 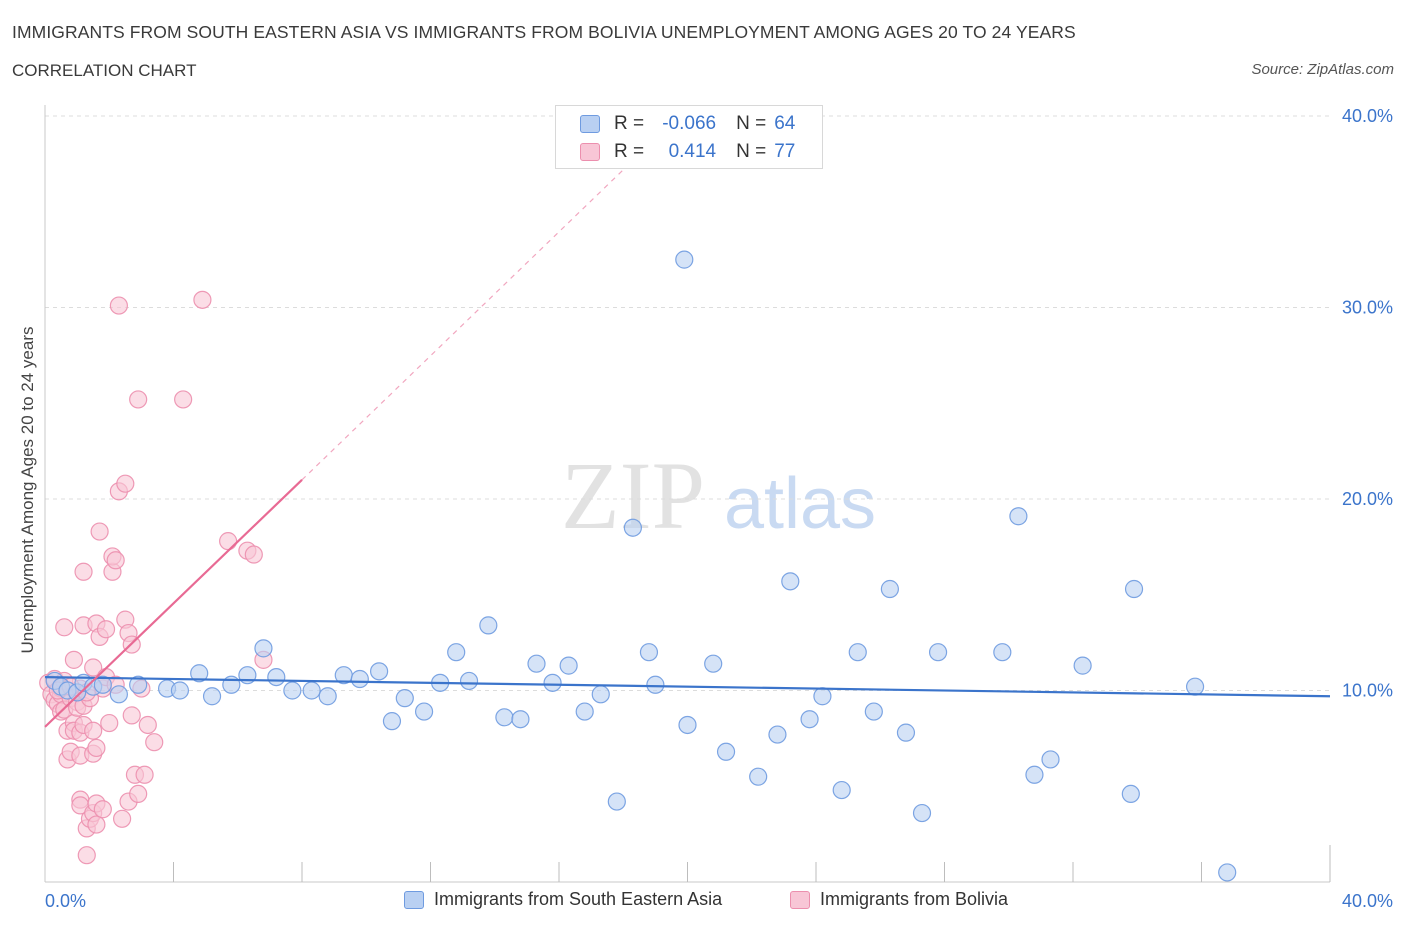 I want to click on trend-extension-bolivia, so click(x=470, y=317).